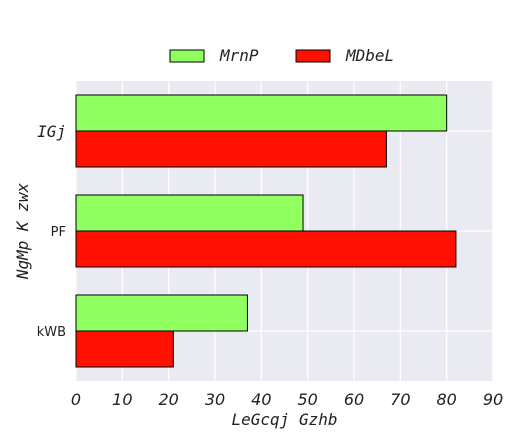 The height and width of the screenshot is (444, 518). What do you see at coordinates (124, 349) in the screenshot?
I see `bar-MDbeL-kWB` at bounding box center [124, 349].